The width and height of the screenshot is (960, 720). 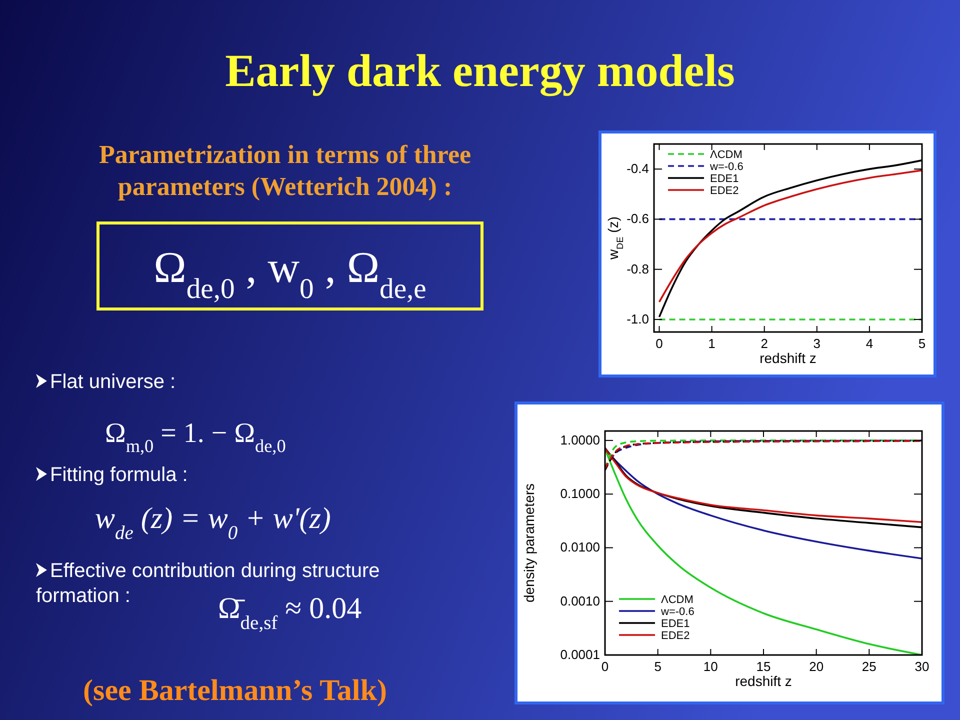 What do you see at coordinates (870, 343) in the screenshot?
I see `x-tick-label: 4` at bounding box center [870, 343].